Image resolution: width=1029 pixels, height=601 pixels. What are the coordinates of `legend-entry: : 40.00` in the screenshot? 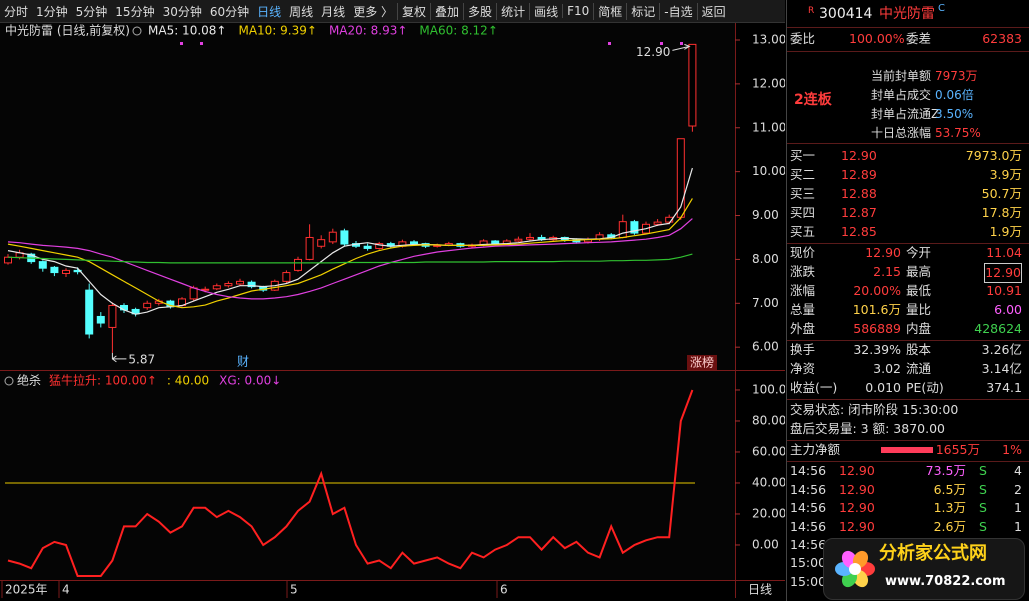 It's located at (188, 381).